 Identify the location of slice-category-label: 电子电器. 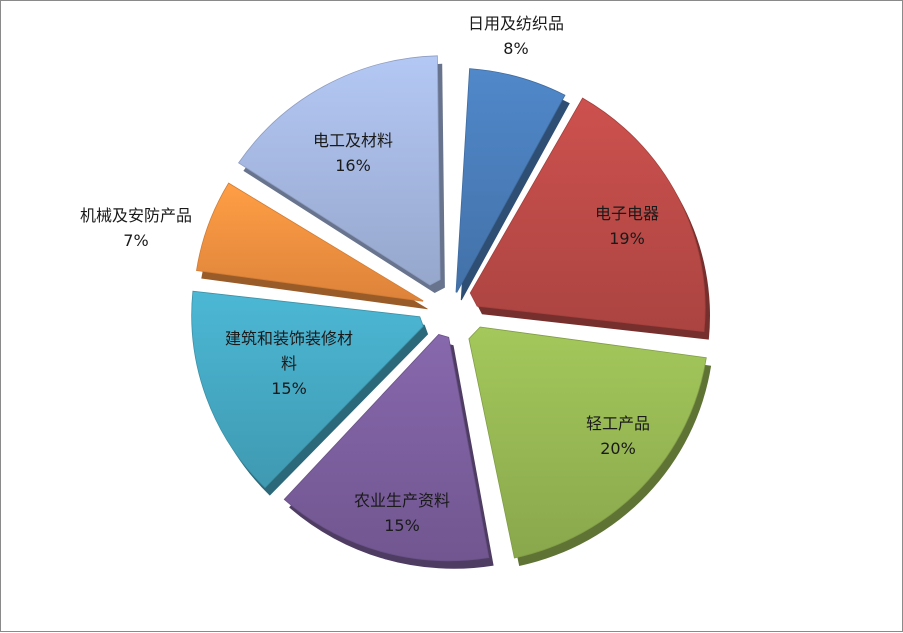
(627, 213).